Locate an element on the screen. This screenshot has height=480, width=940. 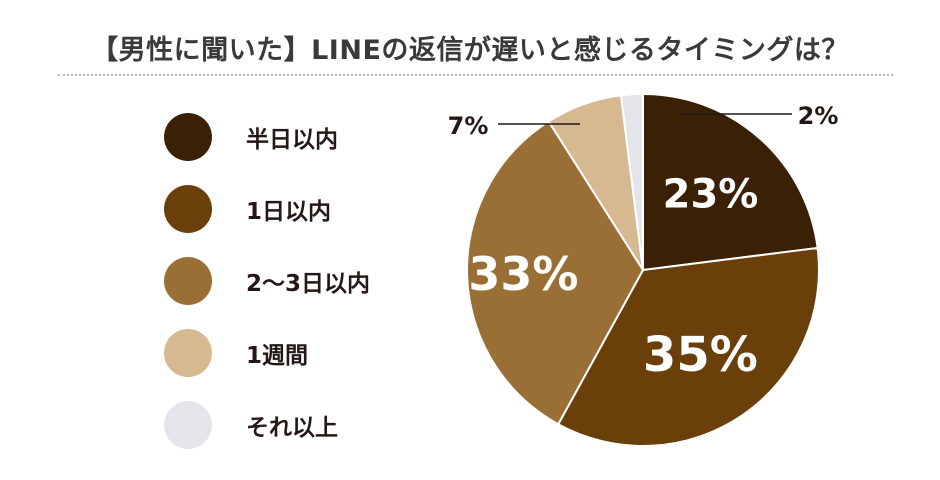
legend-item: 1日以内 is located at coordinates (299, 209).